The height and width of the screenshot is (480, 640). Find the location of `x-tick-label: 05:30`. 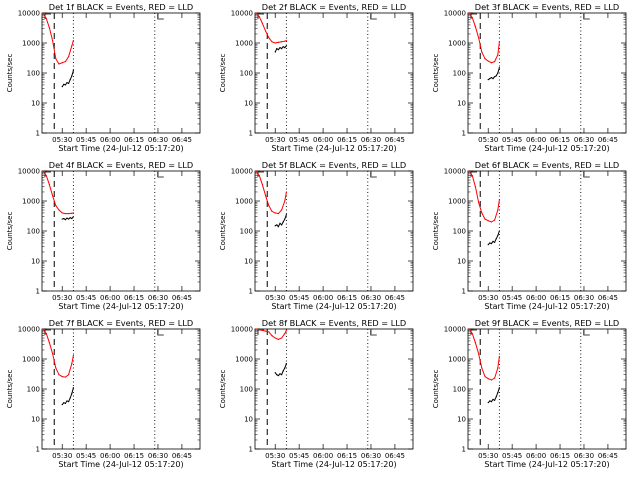

x-tick-label: 05:30 is located at coordinates (275, 298).